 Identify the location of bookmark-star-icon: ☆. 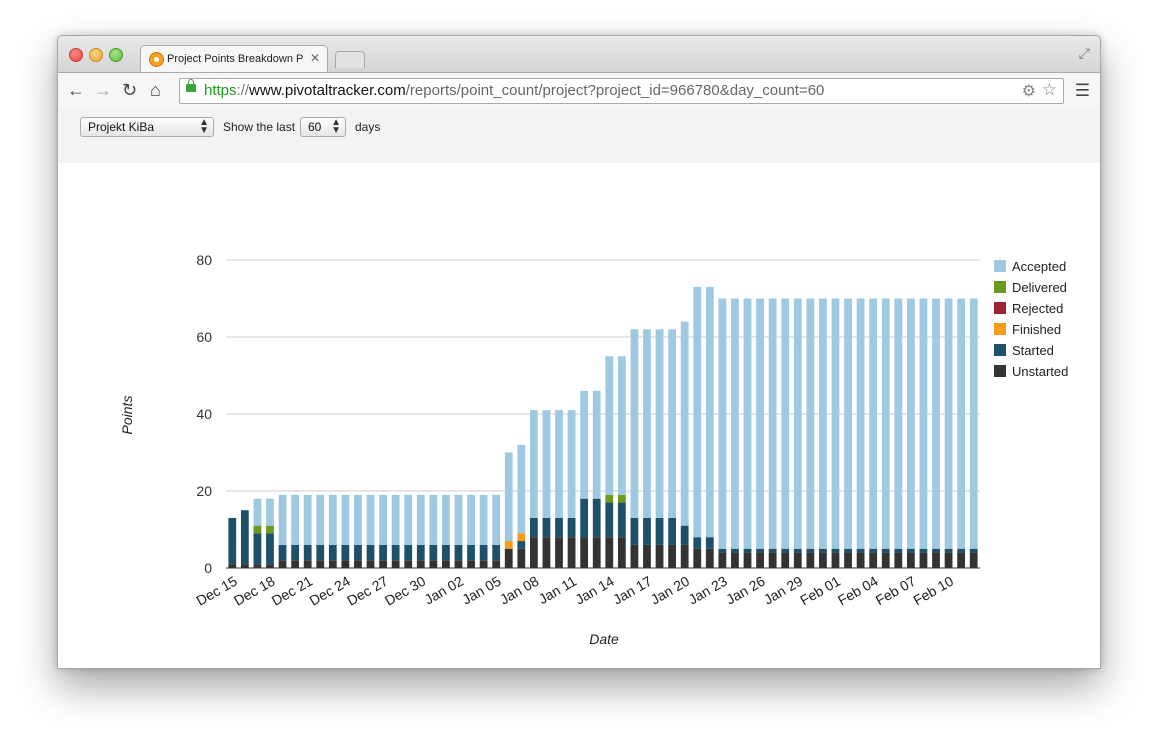
(1049, 89).